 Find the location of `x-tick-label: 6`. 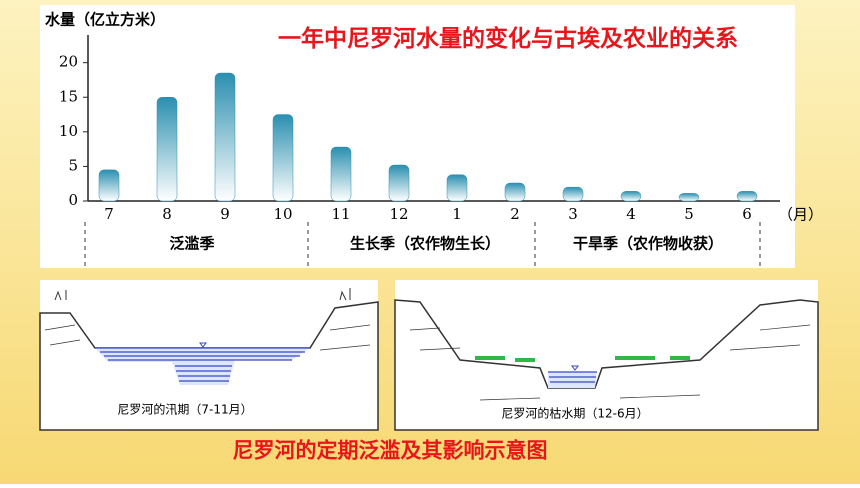

x-tick-label: 6 is located at coordinates (747, 214).